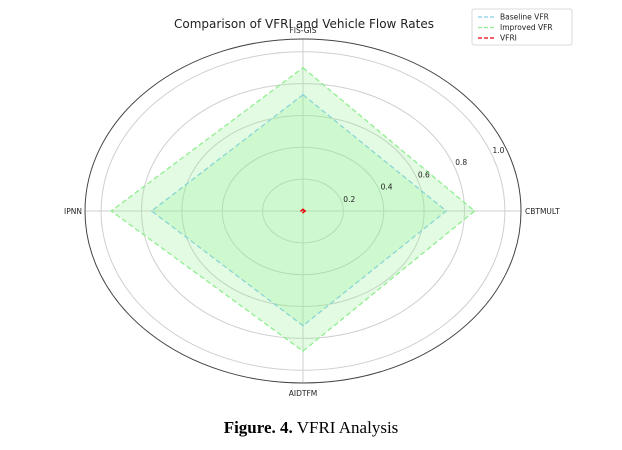 Image resolution: width=622 pixels, height=450 pixels. I want to click on axis-label-cbtmult: CBTMULT, so click(542, 211).